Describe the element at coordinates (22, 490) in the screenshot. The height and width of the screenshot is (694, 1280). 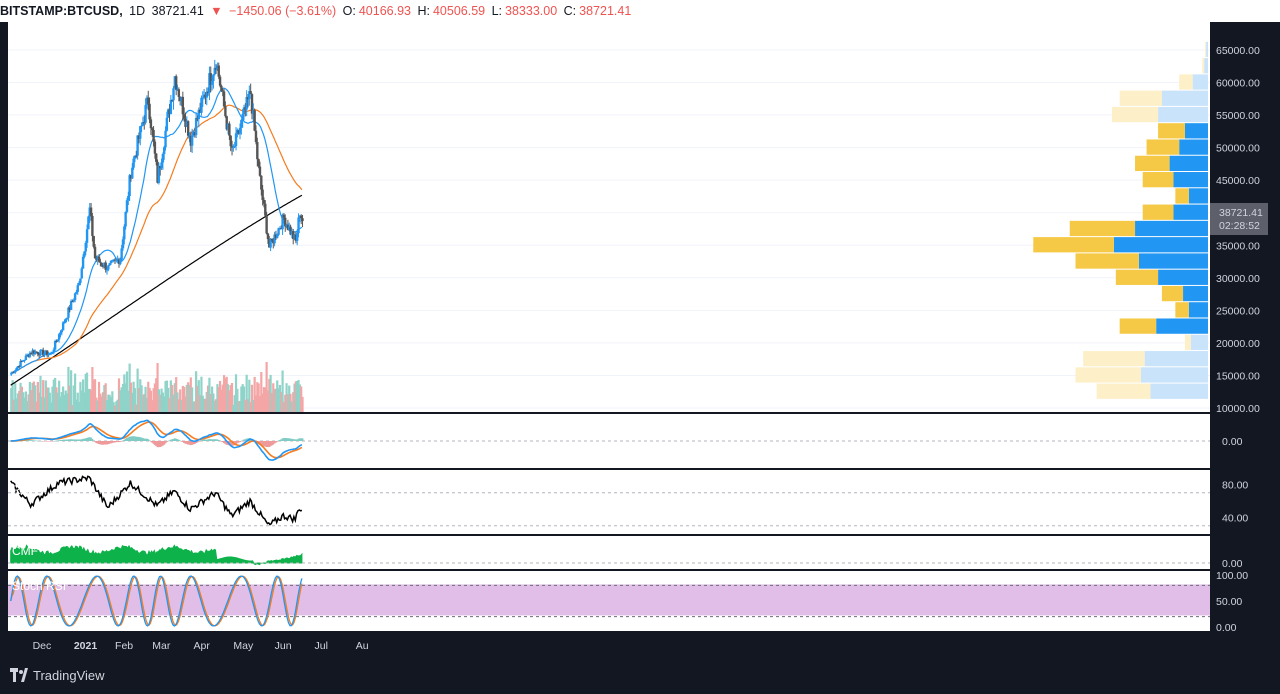
I see `rsi-label: RSI` at that location.